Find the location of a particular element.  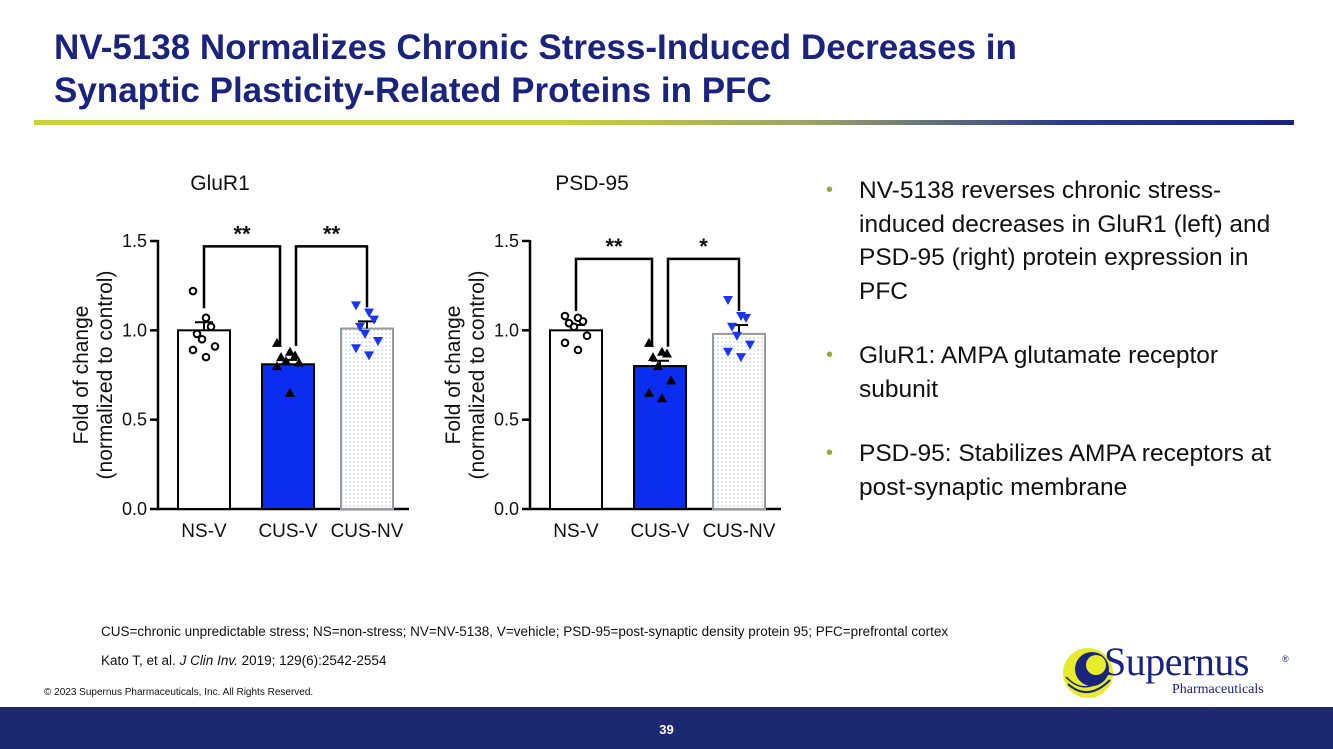

supernus-logo-icon is located at coordinates (1088, 673).